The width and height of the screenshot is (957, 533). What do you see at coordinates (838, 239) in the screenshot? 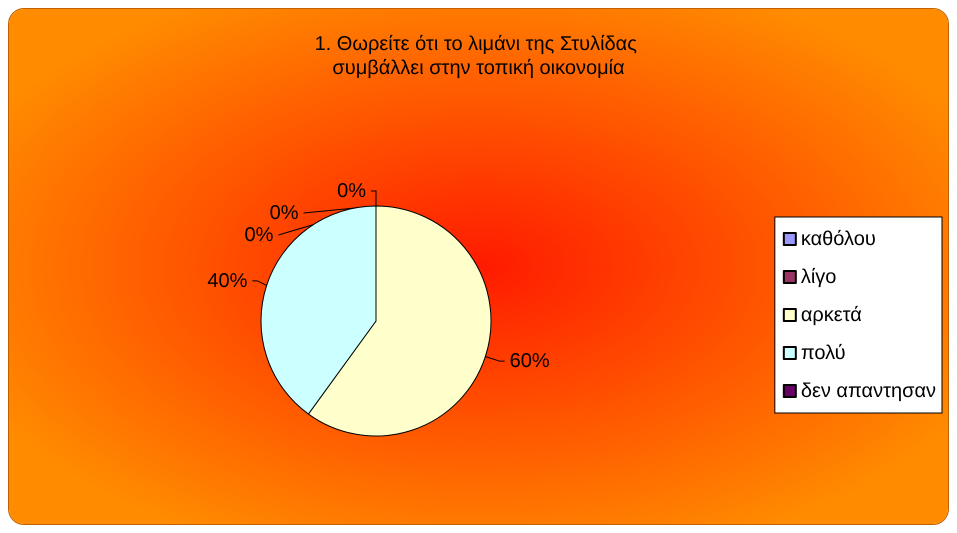
I see `legend-label: καθόλου` at bounding box center [838, 239].